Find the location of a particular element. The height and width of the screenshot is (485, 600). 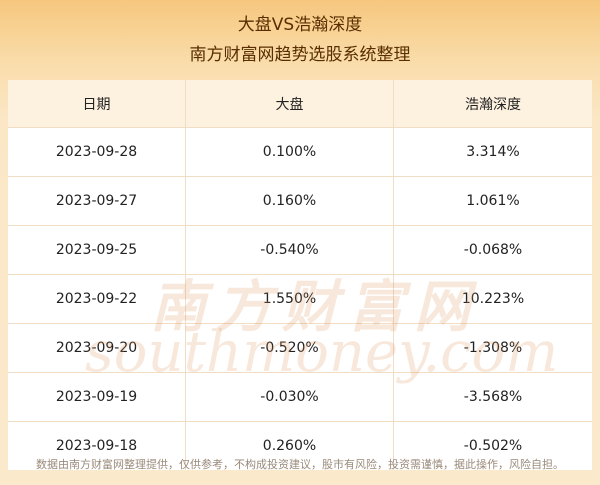

column-header: 大盘 is located at coordinates (289, 104).